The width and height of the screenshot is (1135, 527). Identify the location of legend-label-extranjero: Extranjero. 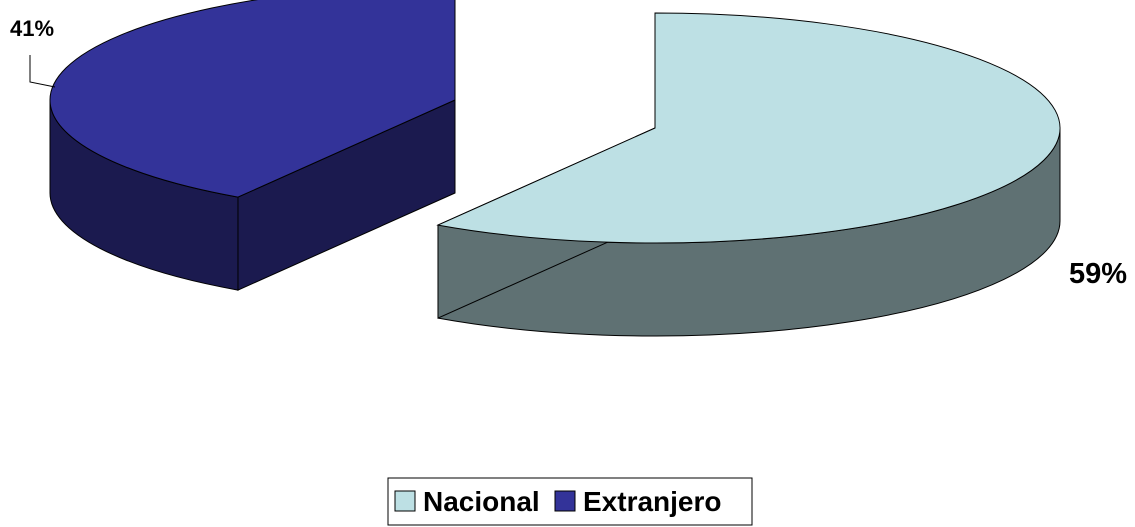
(652, 501).